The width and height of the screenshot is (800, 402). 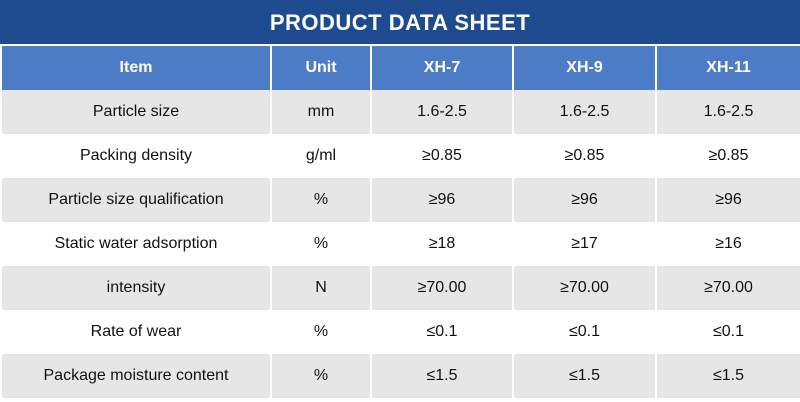 What do you see at coordinates (584, 244) in the screenshot?
I see `table-cell: ≥17` at bounding box center [584, 244].